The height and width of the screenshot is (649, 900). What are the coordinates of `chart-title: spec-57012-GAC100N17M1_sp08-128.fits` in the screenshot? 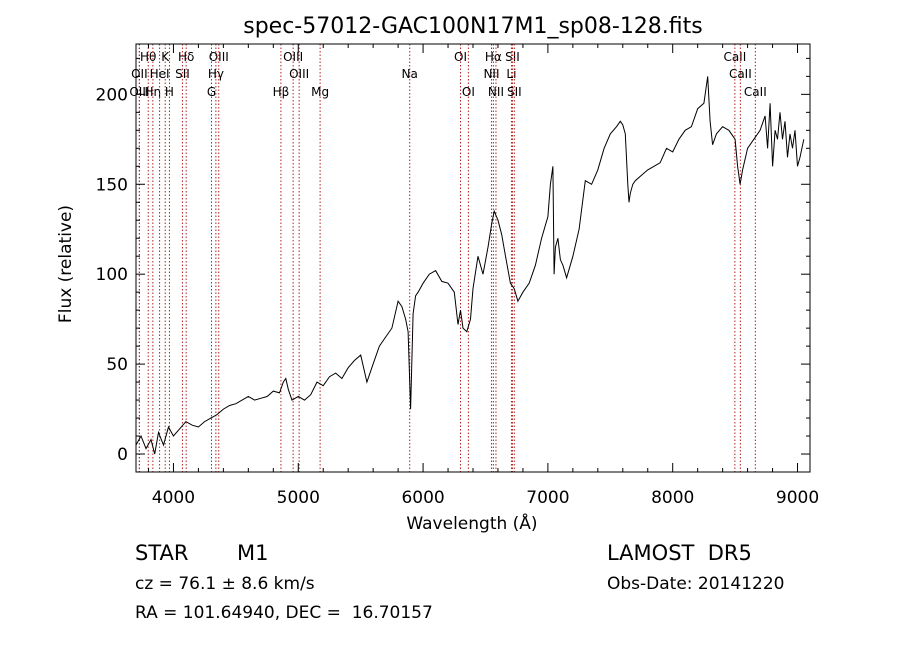 It's located at (473, 26).